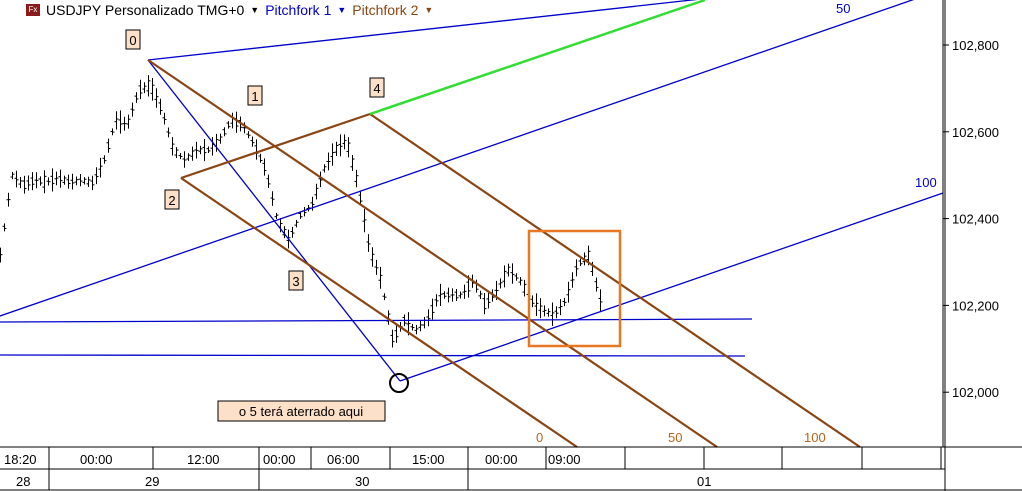 The width and height of the screenshot is (1022, 491). I want to click on fork2-label-100: 100, so click(815, 437).